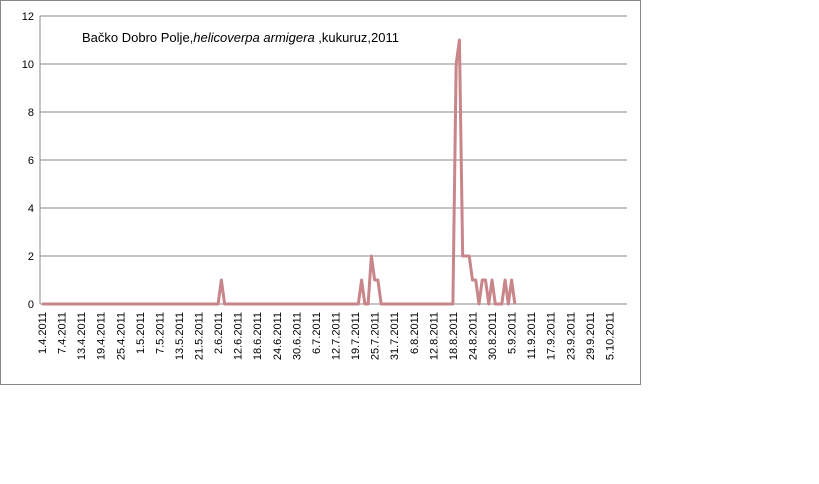  Describe the element at coordinates (219, 333) in the screenshot. I see `x-tick-label: 2.6.2011` at that location.